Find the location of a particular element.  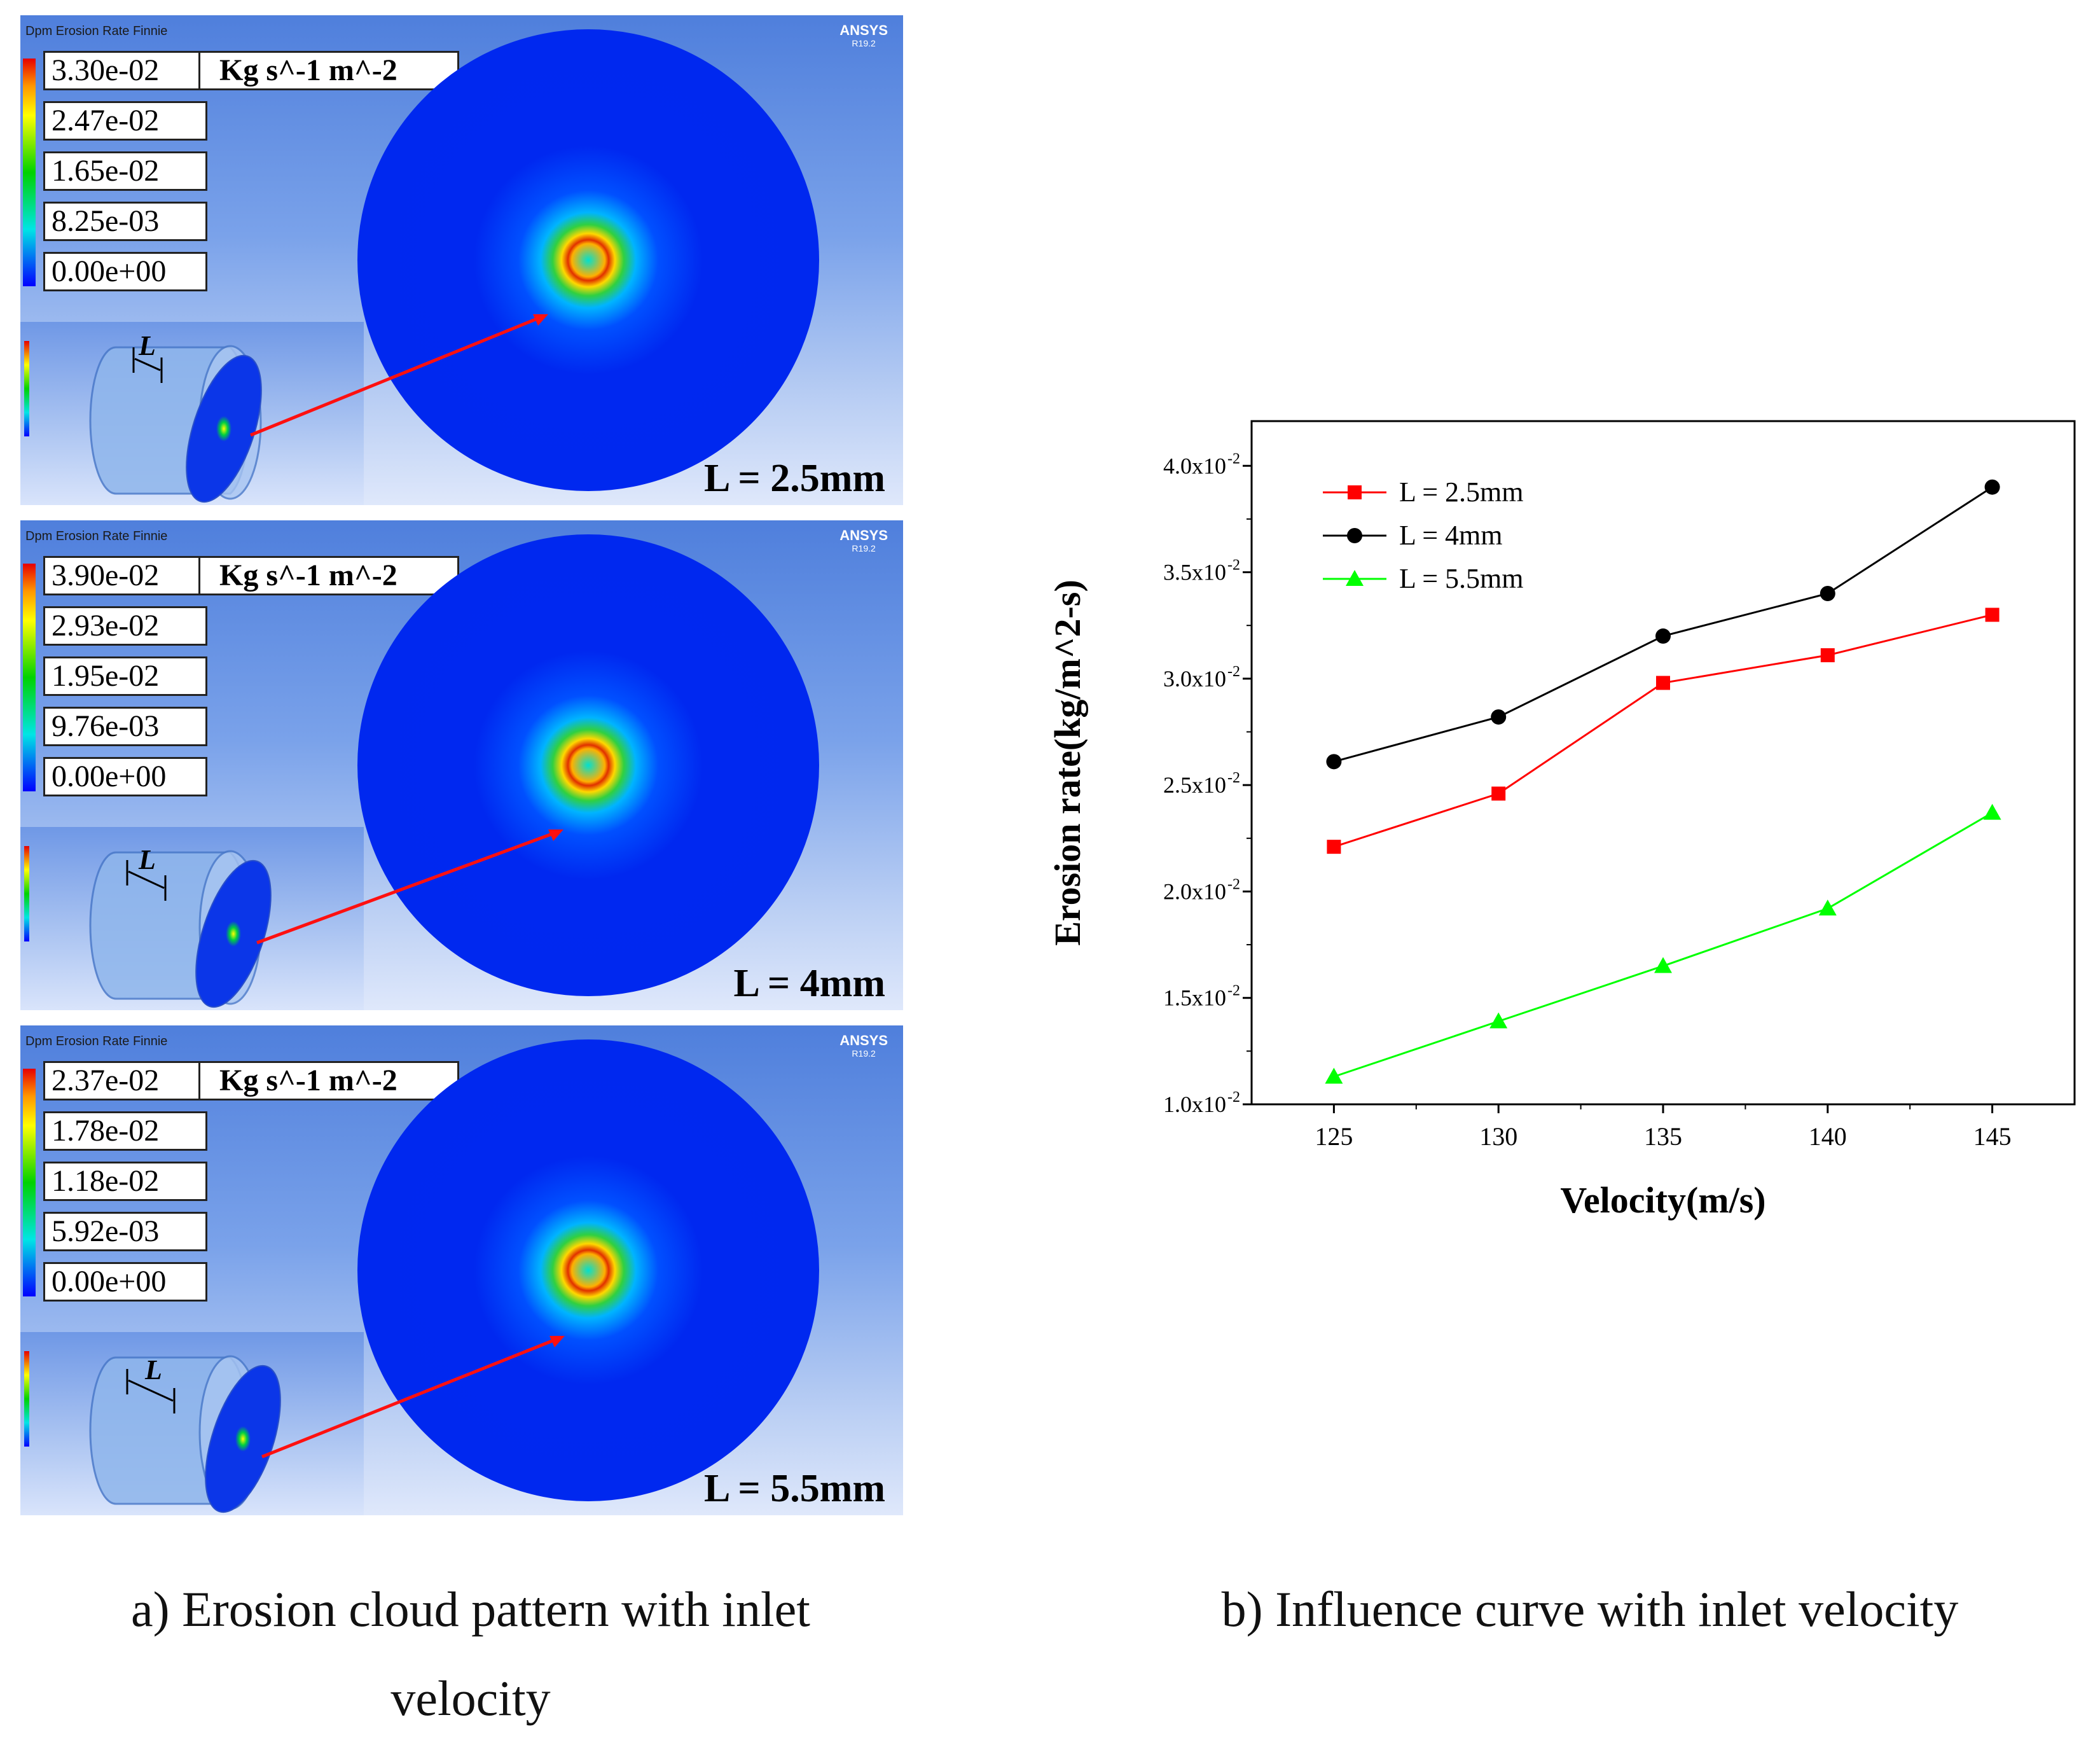

x-tick-label: 135 is located at coordinates (1663, 1137).